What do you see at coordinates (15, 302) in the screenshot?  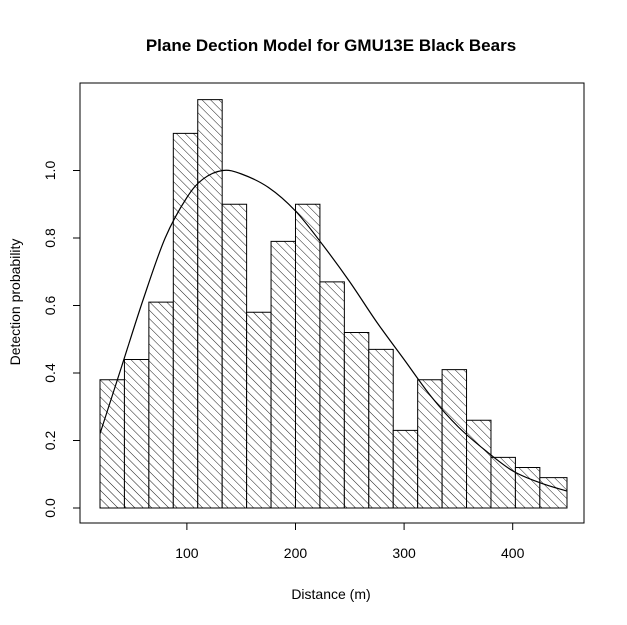 I see `y-axis-label: Detection probability` at bounding box center [15, 302].